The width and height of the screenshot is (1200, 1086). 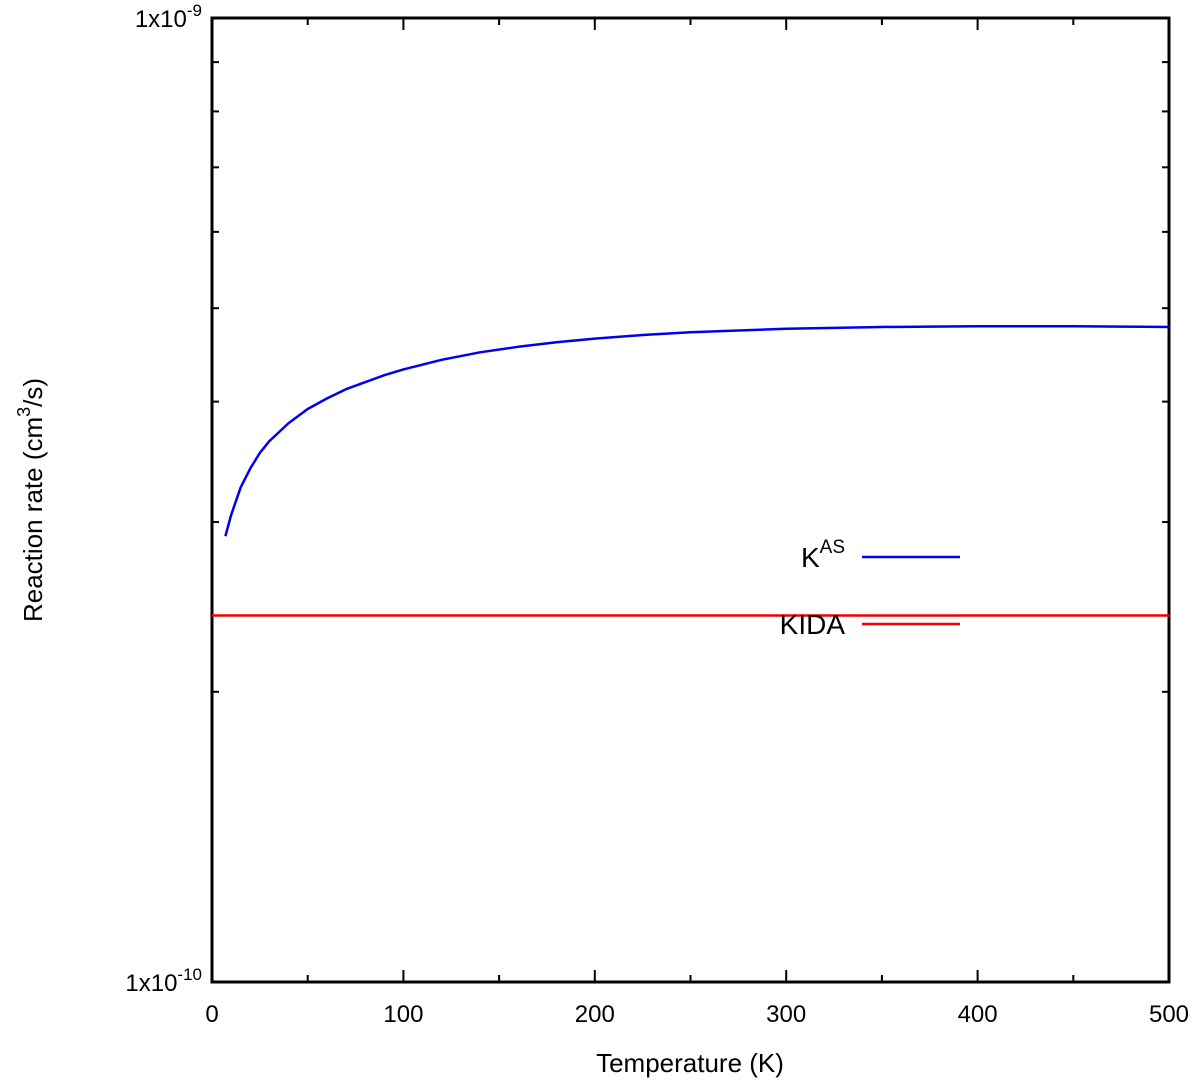 I want to click on y-tick-label: 1x10⁻⁹, so click(x=168, y=17).